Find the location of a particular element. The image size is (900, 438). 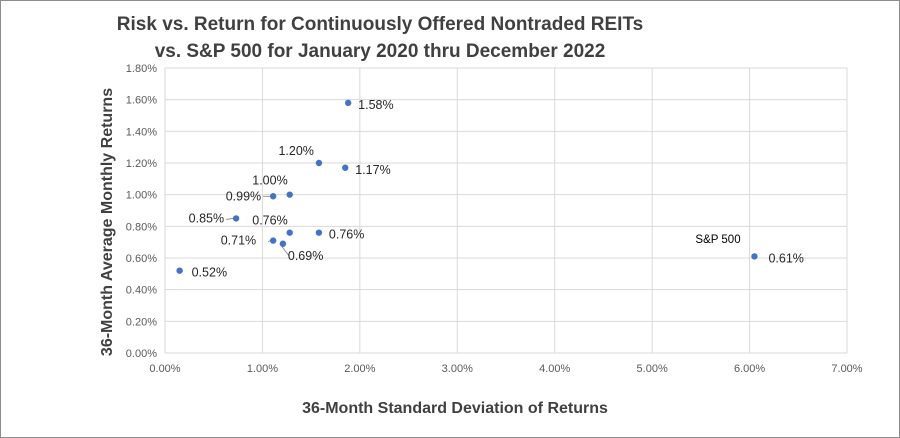

y-tick-label: 0.80% is located at coordinates (141, 227).